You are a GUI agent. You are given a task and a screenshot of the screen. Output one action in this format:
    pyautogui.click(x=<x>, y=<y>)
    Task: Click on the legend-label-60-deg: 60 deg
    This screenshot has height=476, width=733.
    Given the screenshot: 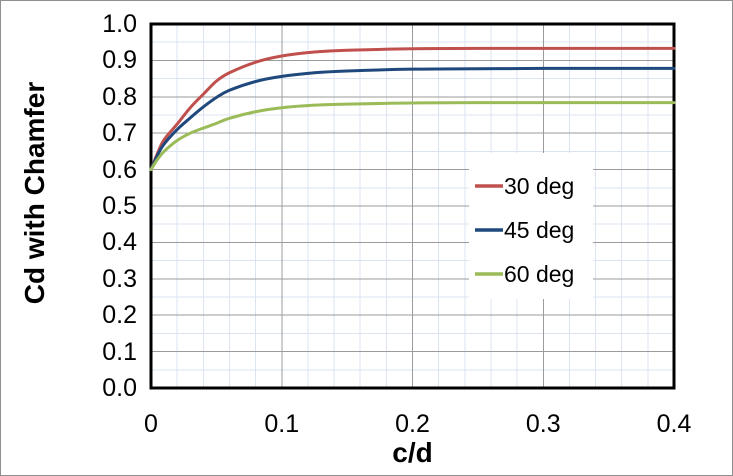 What is the action you would take?
    pyautogui.click(x=539, y=274)
    